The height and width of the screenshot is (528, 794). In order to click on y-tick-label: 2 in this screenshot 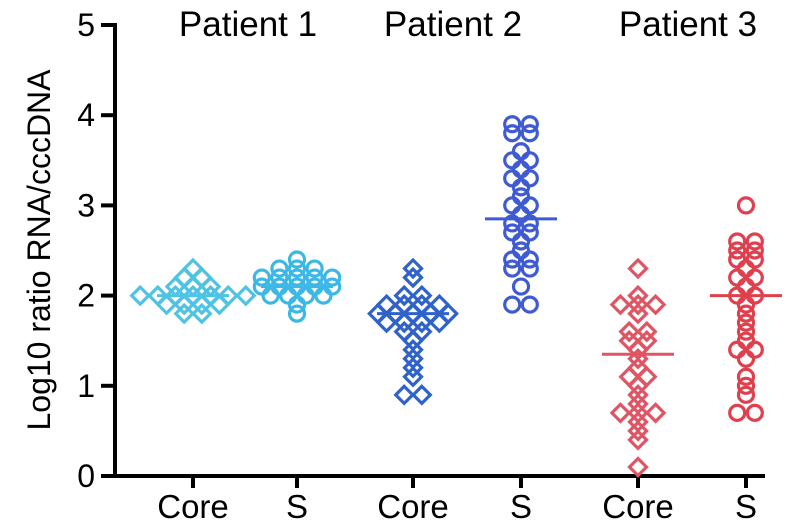, I will do `click(86, 296)`.